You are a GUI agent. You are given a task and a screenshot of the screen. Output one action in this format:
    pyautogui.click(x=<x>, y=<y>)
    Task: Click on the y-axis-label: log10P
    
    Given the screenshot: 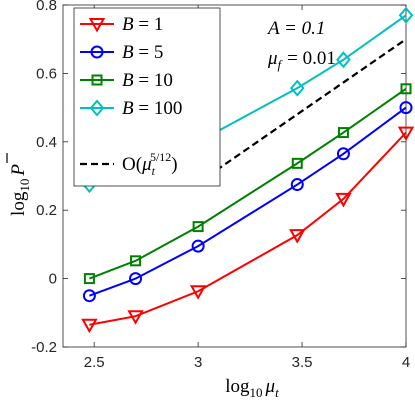 What is the action you would take?
    pyautogui.click(x=20, y=190)
    